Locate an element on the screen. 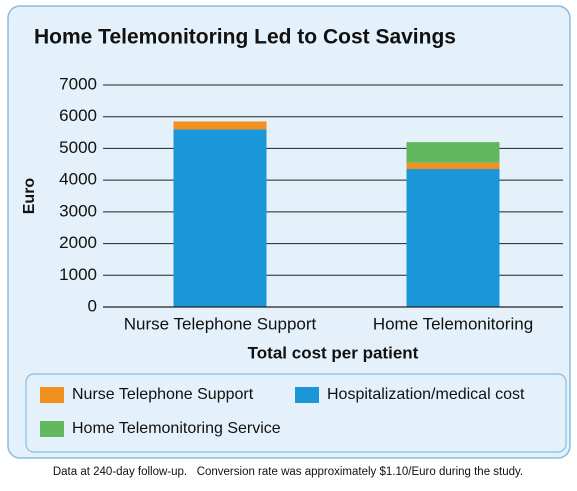  y-tick-label: 7000 is located at coordinates (78, 83).